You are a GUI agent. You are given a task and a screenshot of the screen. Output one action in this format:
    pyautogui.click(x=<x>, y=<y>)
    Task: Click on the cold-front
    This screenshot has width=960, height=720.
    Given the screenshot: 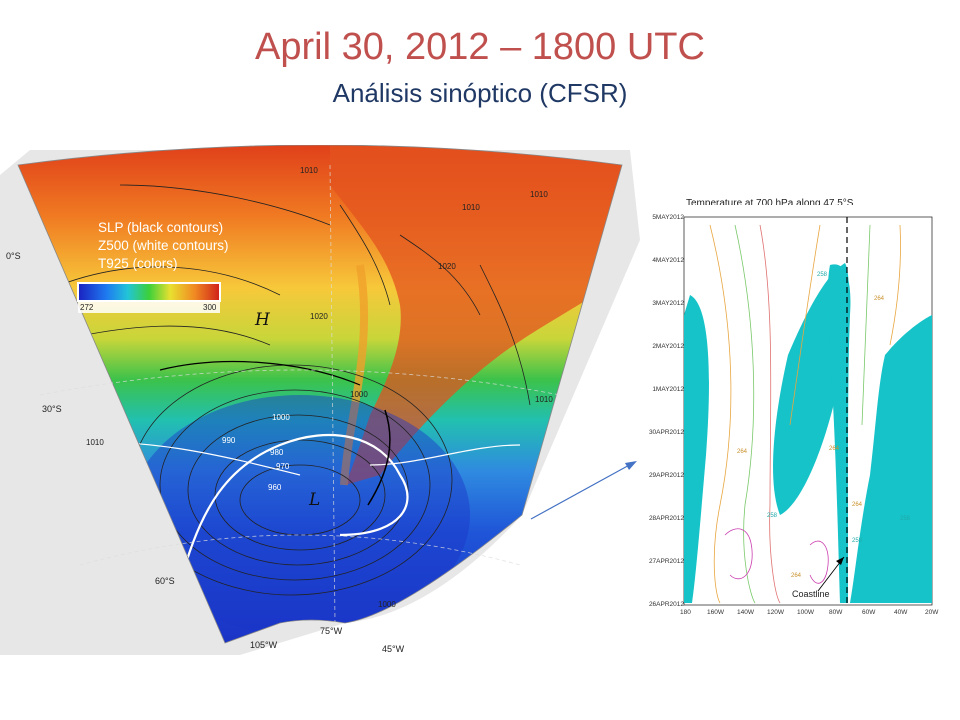 What is the action you would take?
    pyautogui.click(x=379, y=457)
    